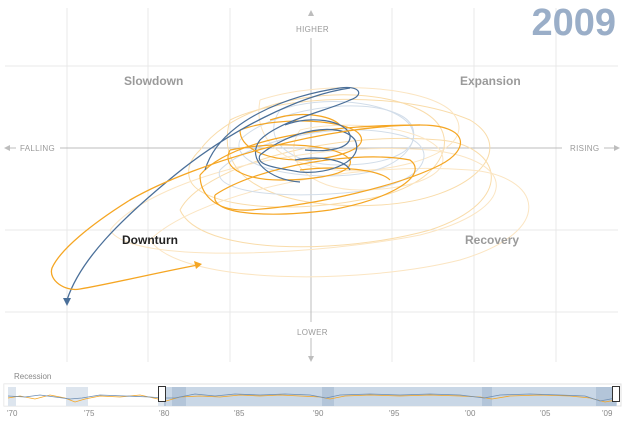 The image size is (625, 427). What do you see at coordinates (154, 81) in the screenshot?
I see `quadrant-label-slowdown: Slowdown` at bounding box center [154, 81].